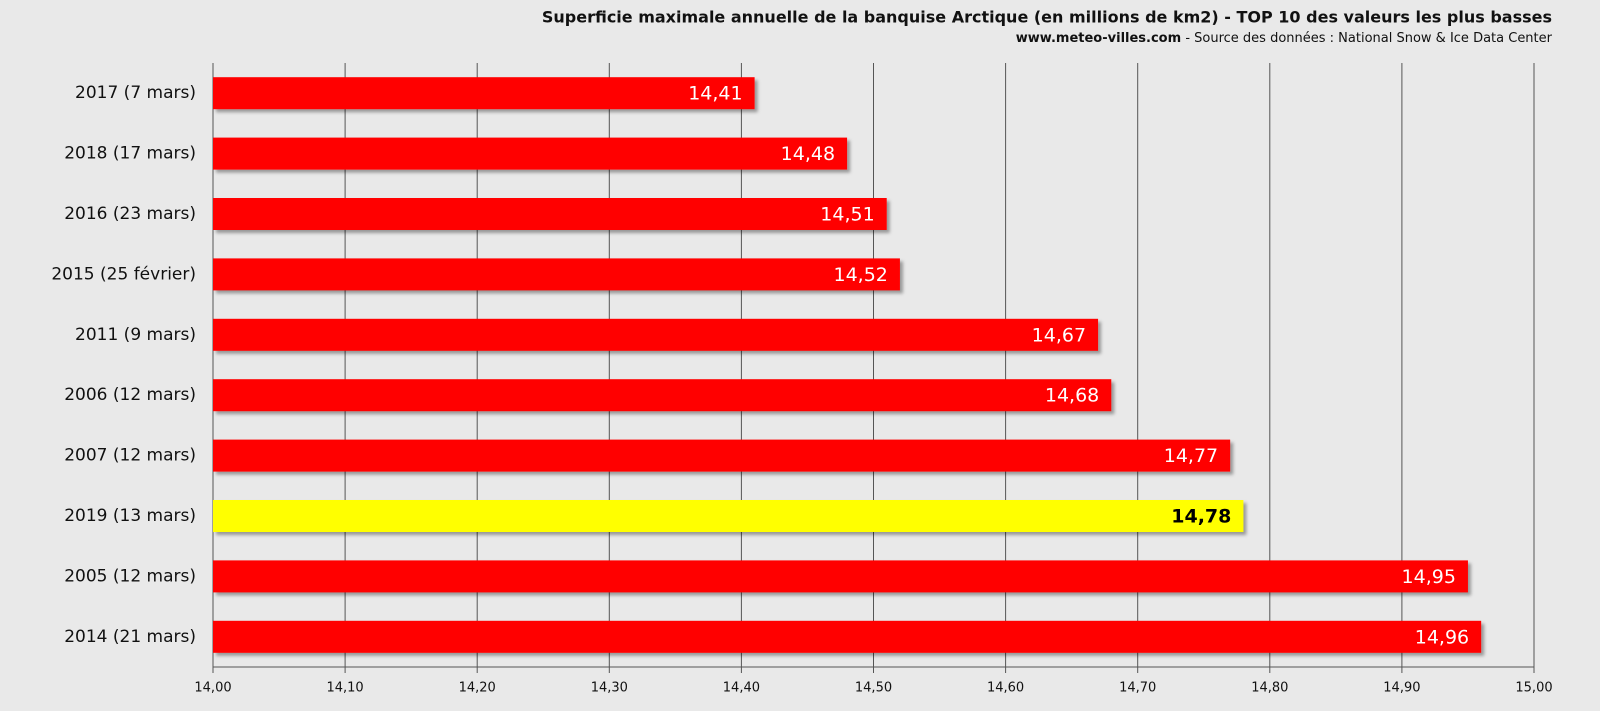  What do you see at coordinates (130, 456) in the screenshot?
I see `y-tick-label: 2007 (12 mars)` at bounding box center [130, 456].